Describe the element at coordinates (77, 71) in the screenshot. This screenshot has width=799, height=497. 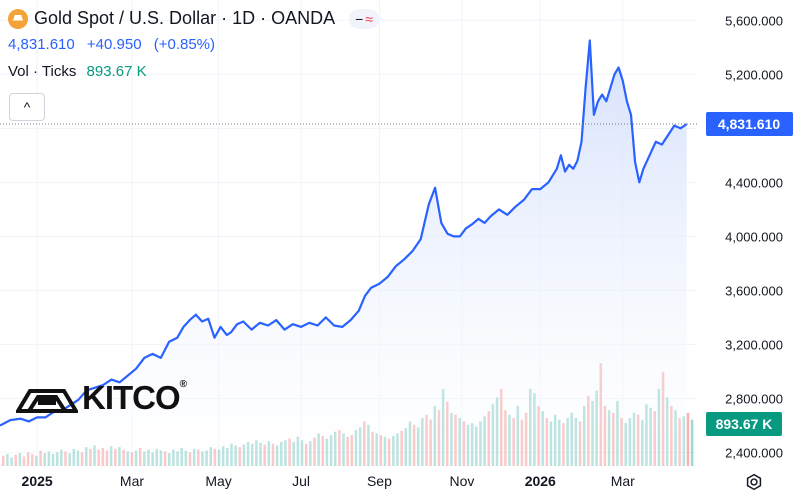
I see `volume-summary: Vol · Ticks 893.67 K` at that location.